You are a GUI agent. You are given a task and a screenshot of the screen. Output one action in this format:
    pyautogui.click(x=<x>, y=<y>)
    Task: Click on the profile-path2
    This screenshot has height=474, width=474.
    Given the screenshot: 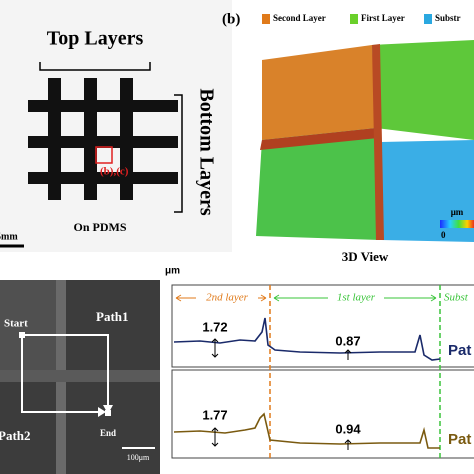 What is the action you would take?
    pyautogui.click(x=306, y=430)
    